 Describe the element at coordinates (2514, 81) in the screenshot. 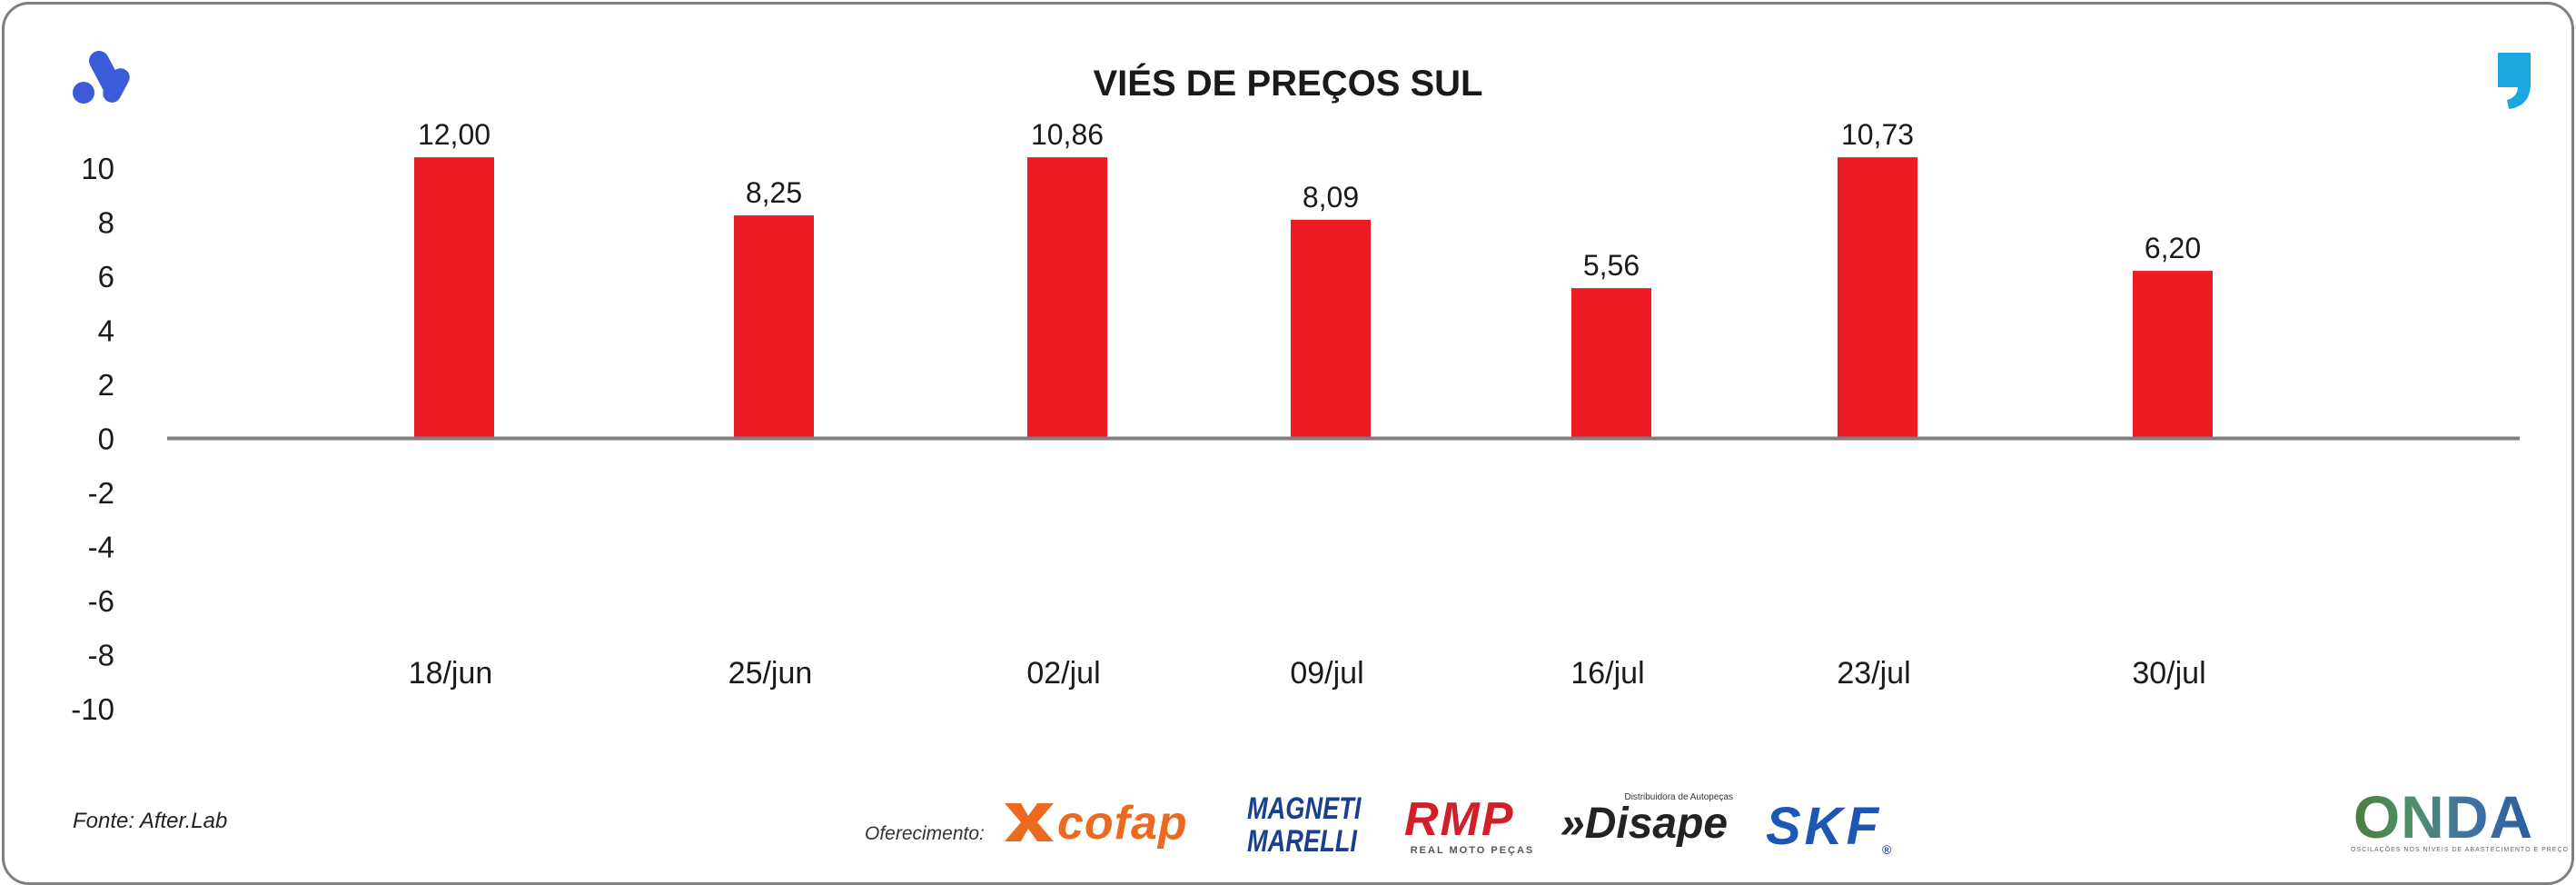

I see `comma-quote-icon` at that location.